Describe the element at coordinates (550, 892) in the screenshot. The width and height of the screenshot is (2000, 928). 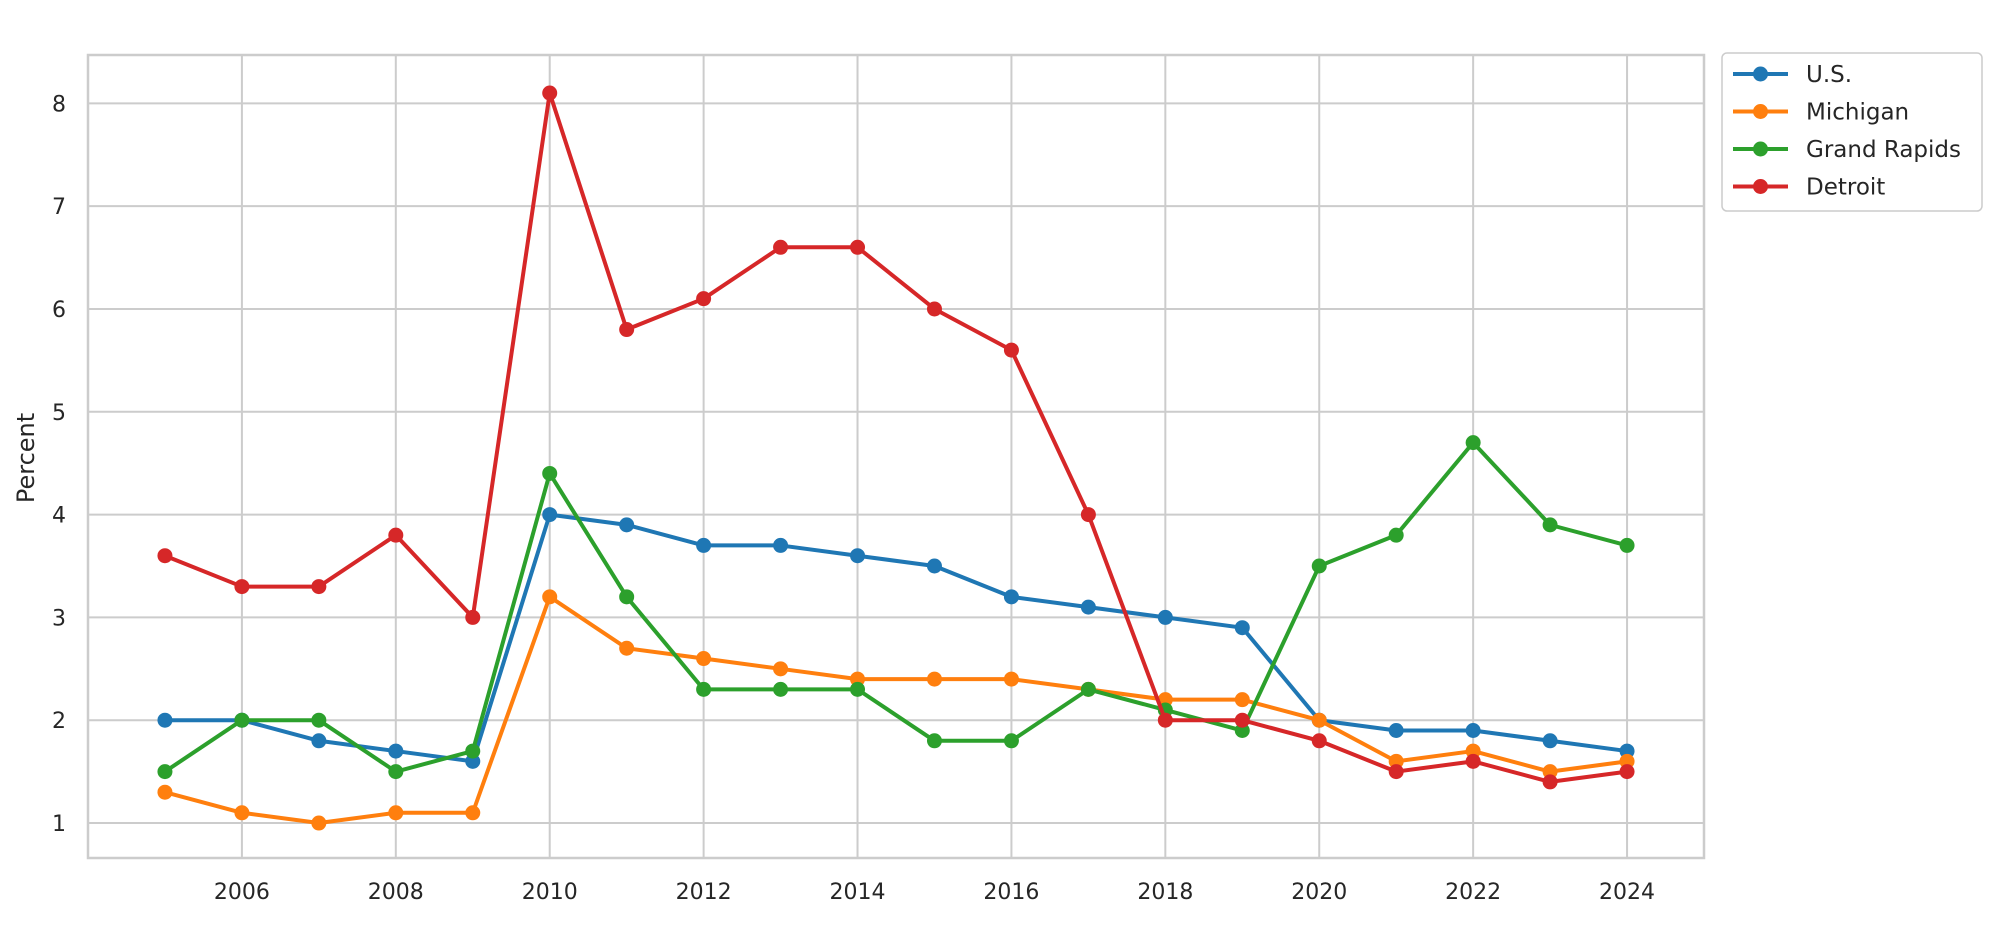
I see `x-tick-label: 2010` at that location.